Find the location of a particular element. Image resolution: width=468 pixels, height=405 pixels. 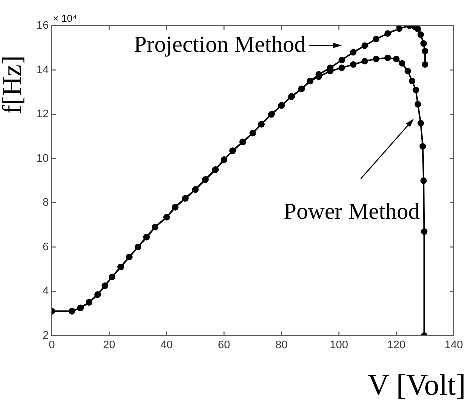

y-tick-label: 14 is located at coordinates (42, 70).